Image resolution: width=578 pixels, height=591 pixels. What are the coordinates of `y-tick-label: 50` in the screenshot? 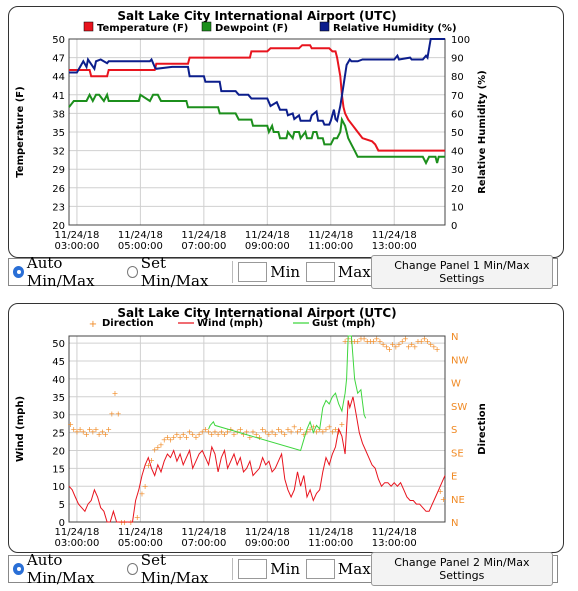 It's located at (58, 40).